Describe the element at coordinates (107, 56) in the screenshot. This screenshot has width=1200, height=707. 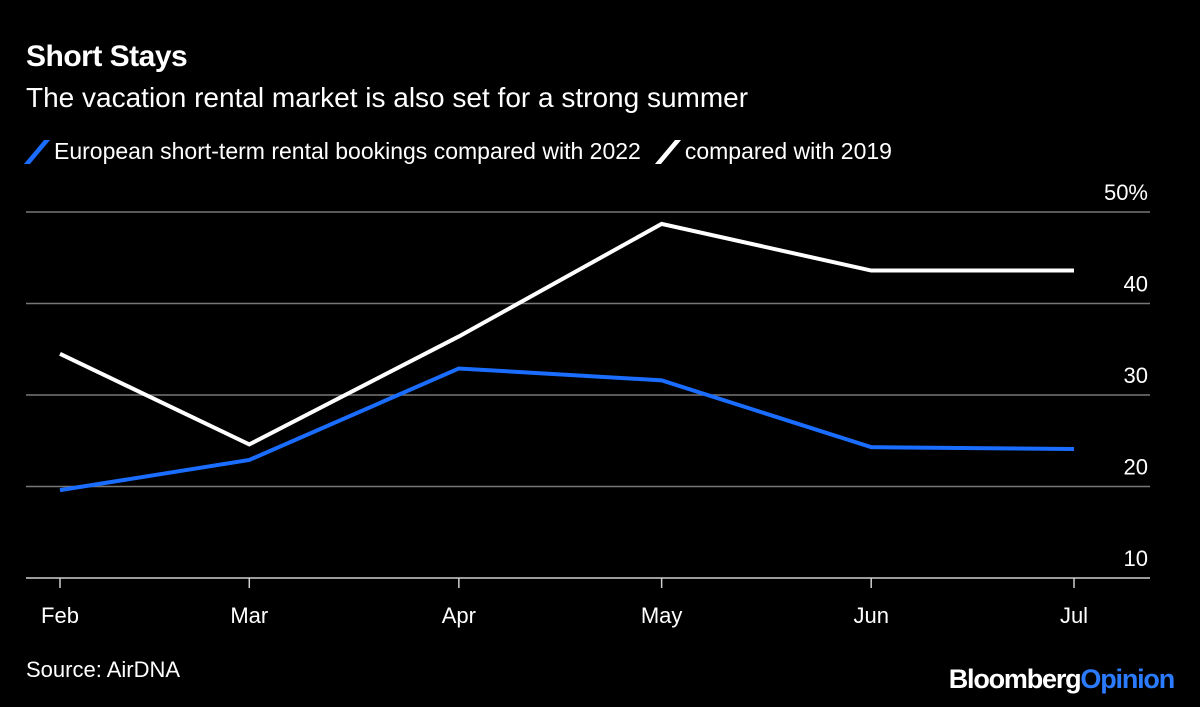
I see `chart-title: Short Stays` at that location.